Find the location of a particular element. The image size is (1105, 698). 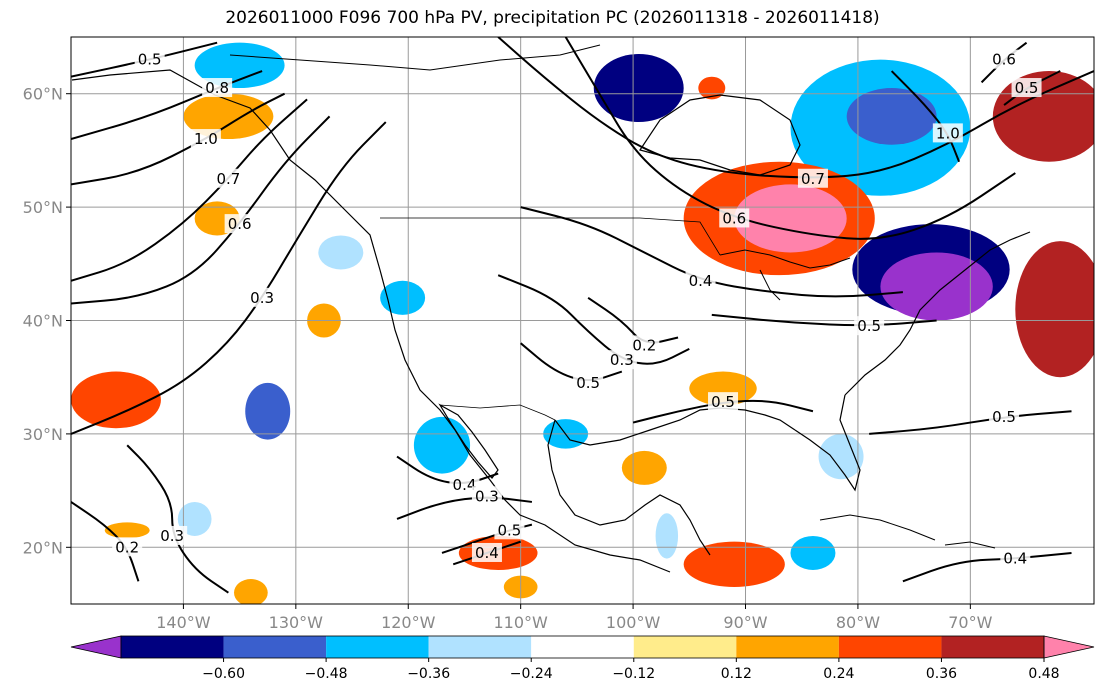

contour-label-17: 0.5 is located at coordinates (509, 530).